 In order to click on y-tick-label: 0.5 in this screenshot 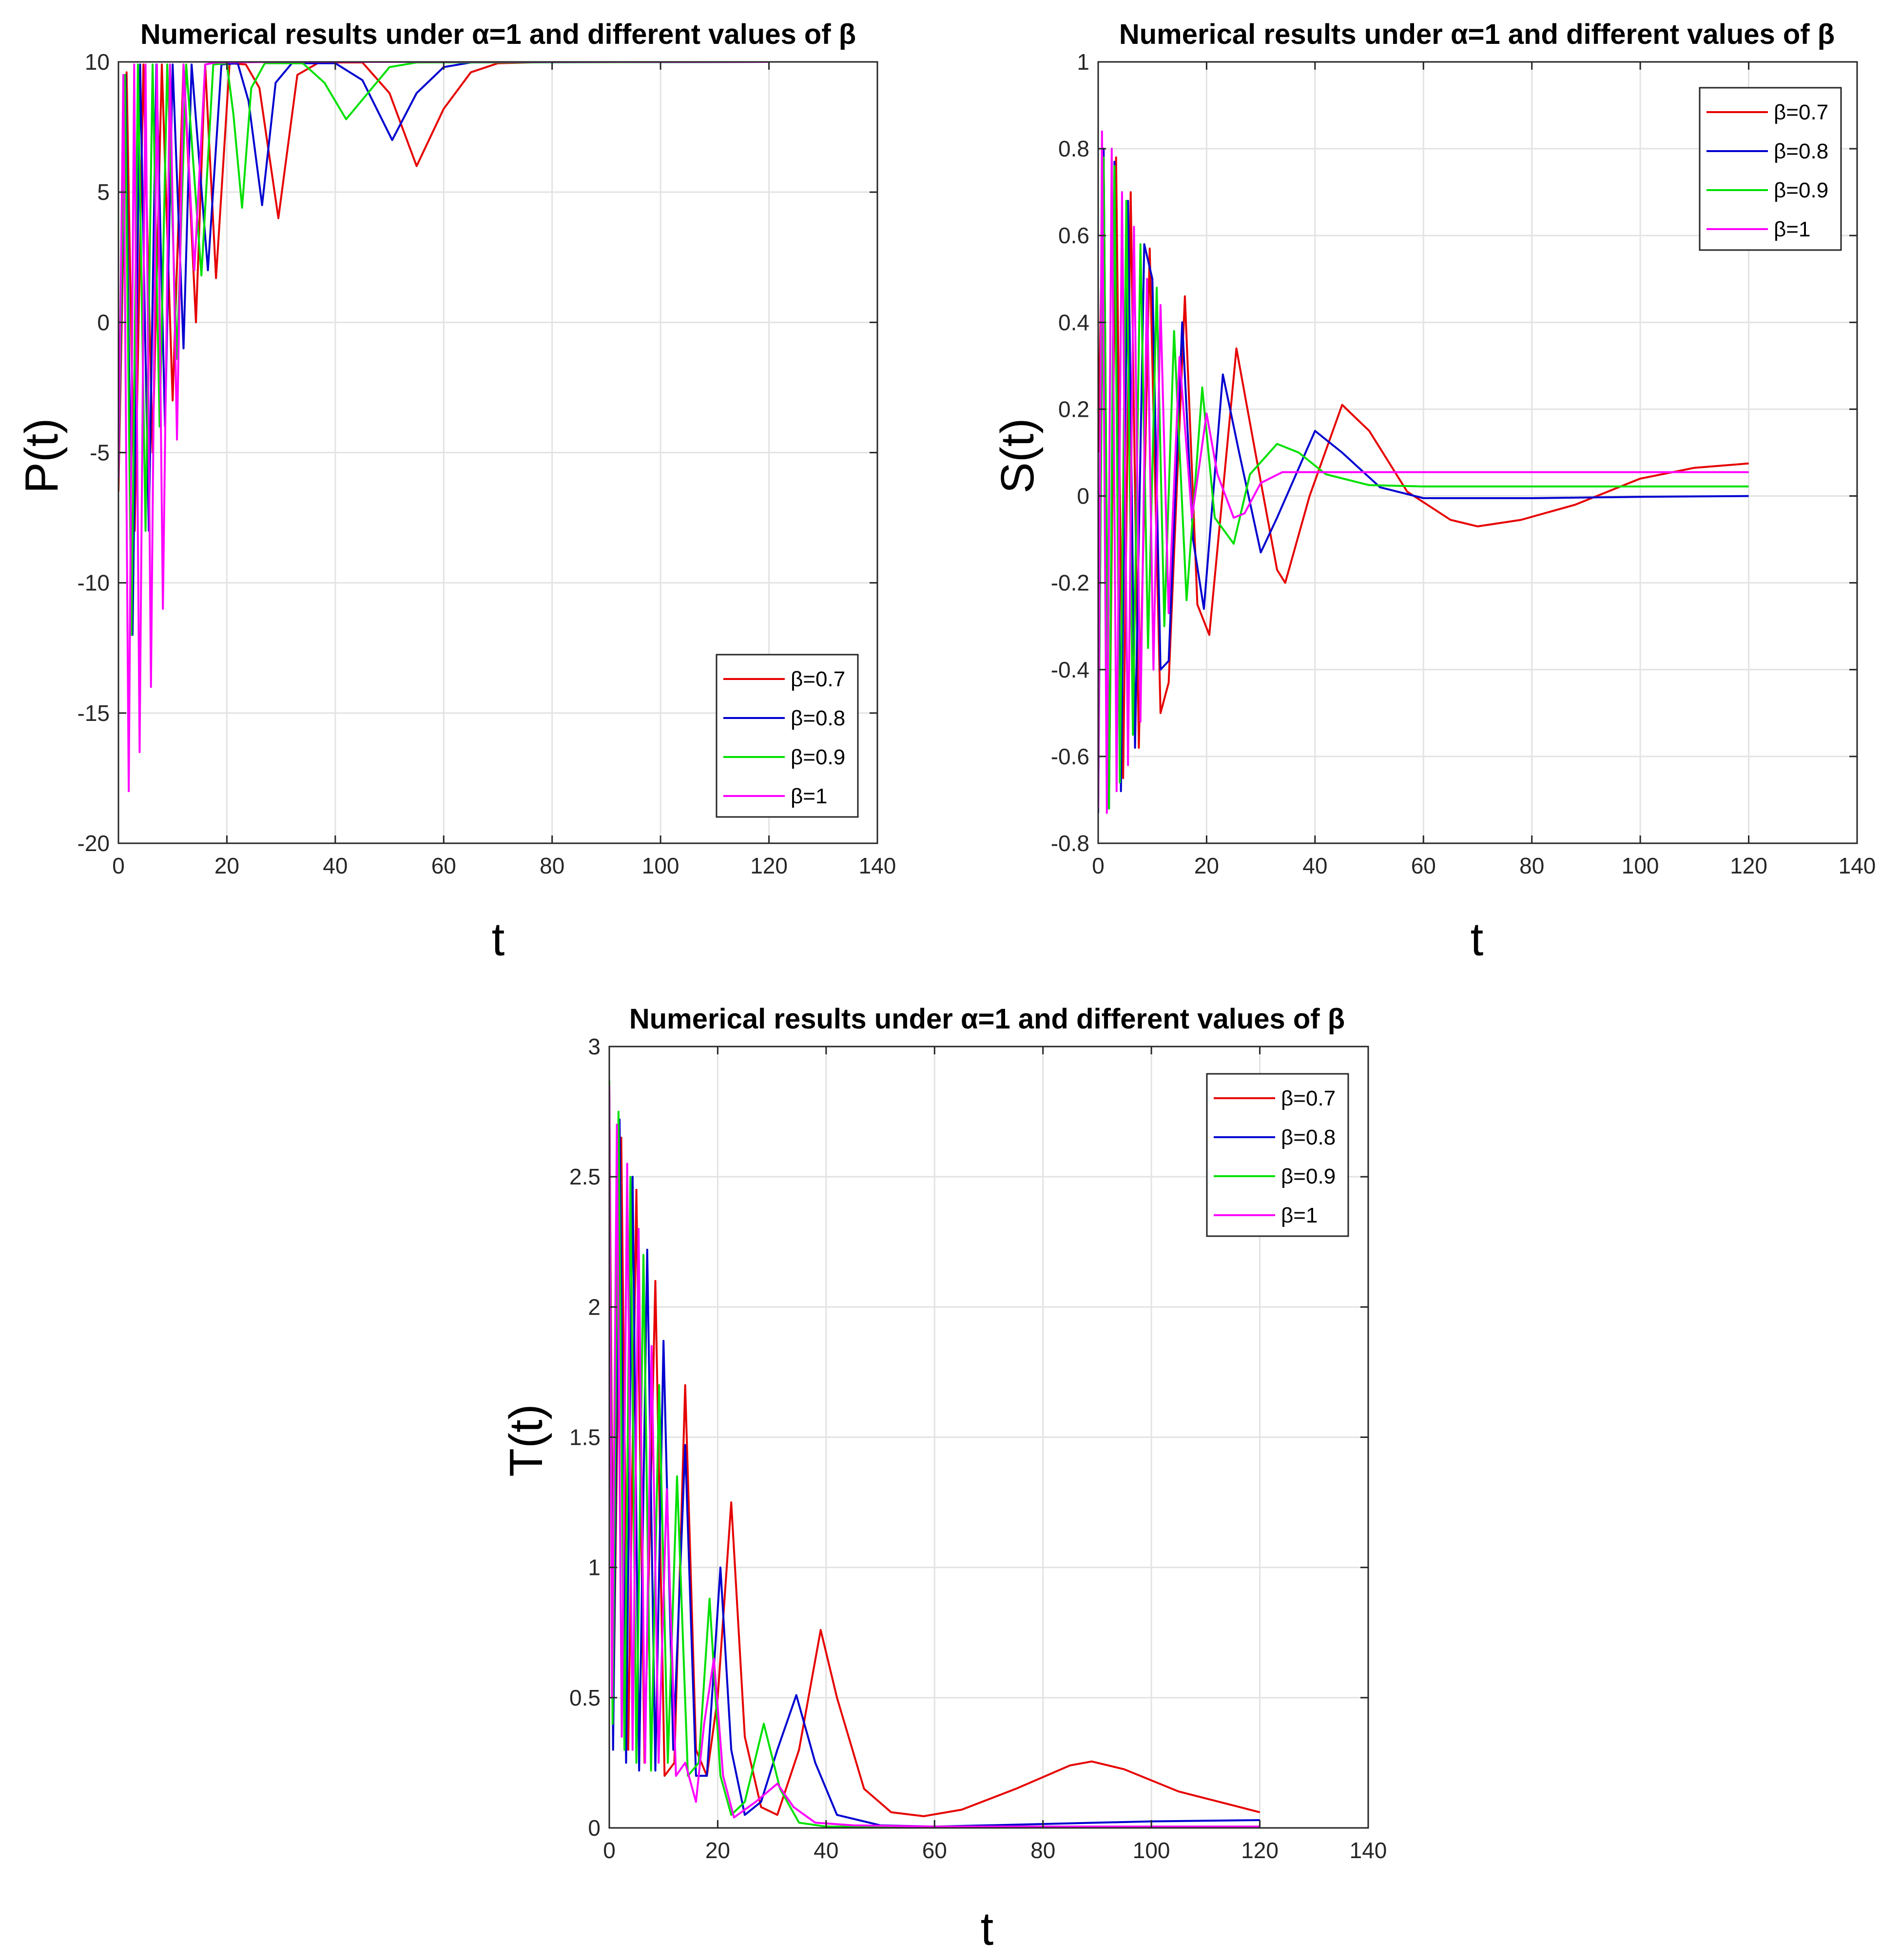, I will do `click(585, 1697)`.